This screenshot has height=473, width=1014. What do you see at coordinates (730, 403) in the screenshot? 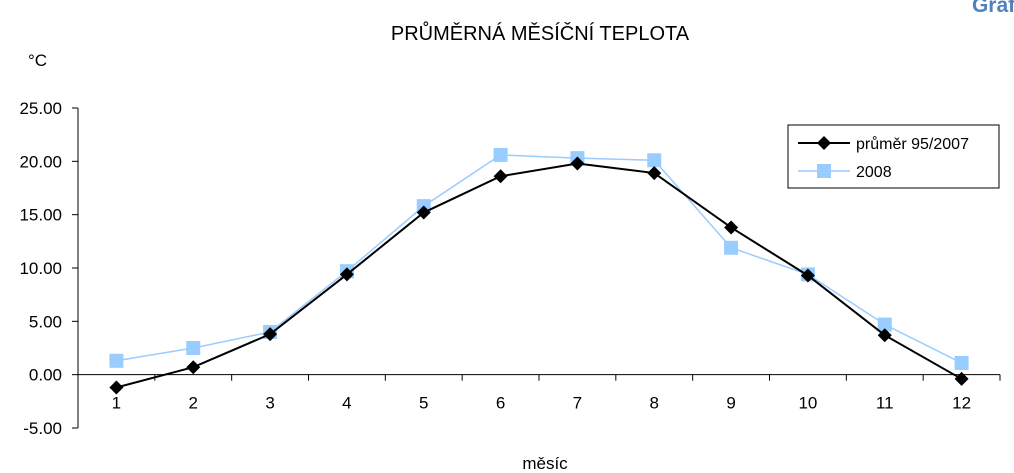
I see `x-tick-label: 9` at bounding box center [730, 403].